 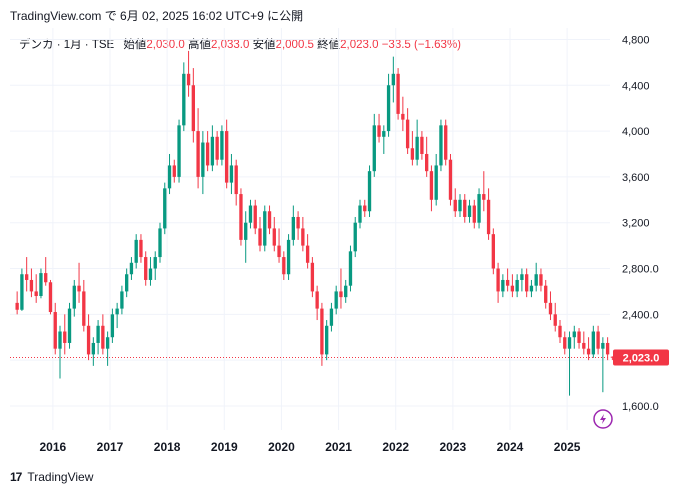 What do you see at coordinates (51, 477) in the screenshot?
I see `tradingview-logo: 17 TradingView` at bounding box center [51, 477].